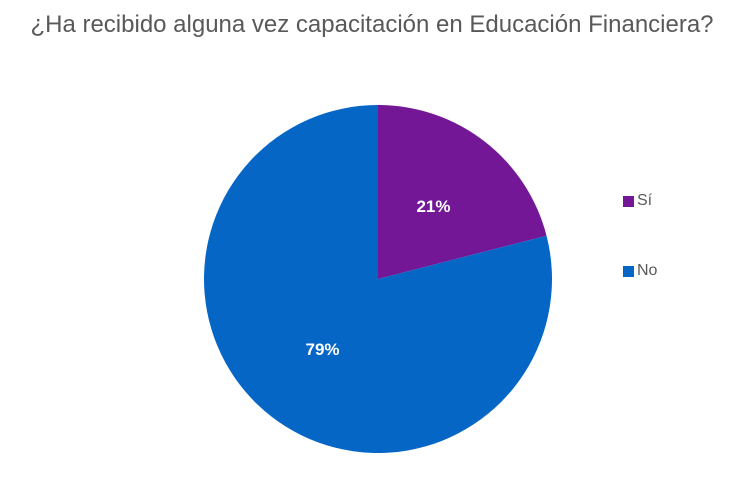 This screenshot has height=484, width=744. I want to click on pie-slice-si, so click(462, 192).